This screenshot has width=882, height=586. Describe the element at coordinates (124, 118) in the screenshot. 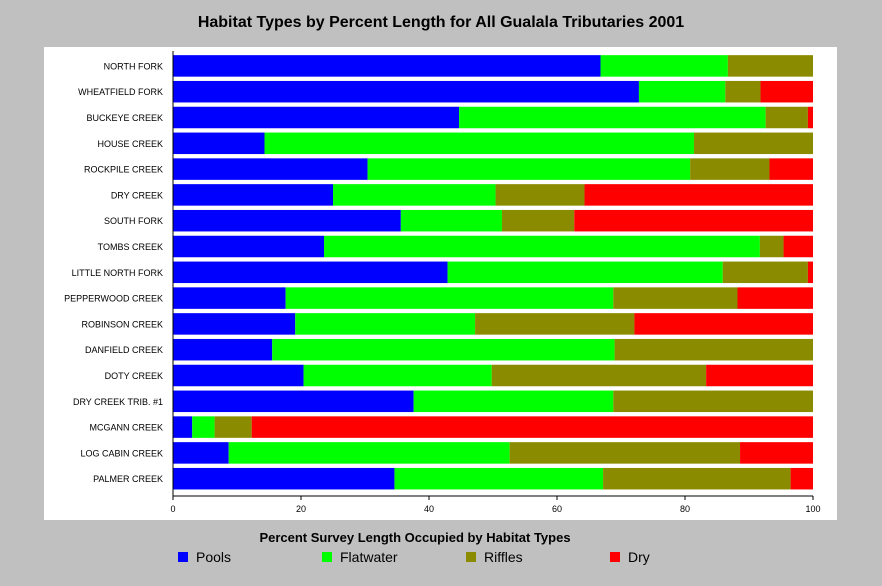

I see `y-tick-label-3: BUCKEYE CREEK` at that location.